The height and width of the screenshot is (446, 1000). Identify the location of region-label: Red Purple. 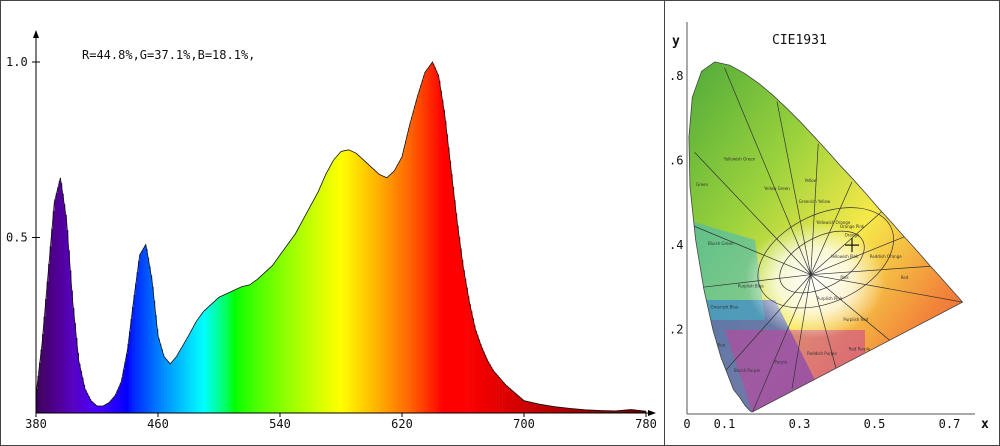
(860, 349).